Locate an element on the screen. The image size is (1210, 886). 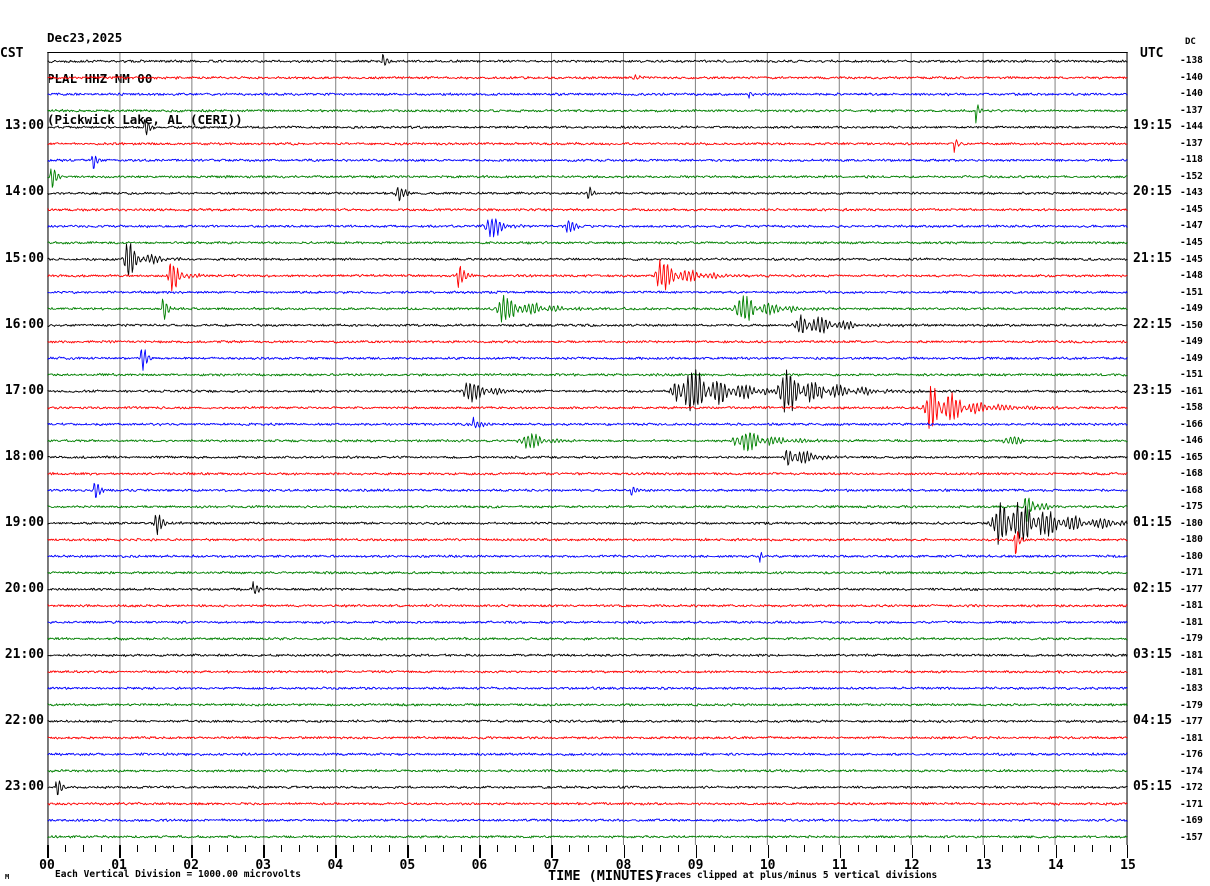
dc-offset-value: -138 is located at coordinates (1191, 61).